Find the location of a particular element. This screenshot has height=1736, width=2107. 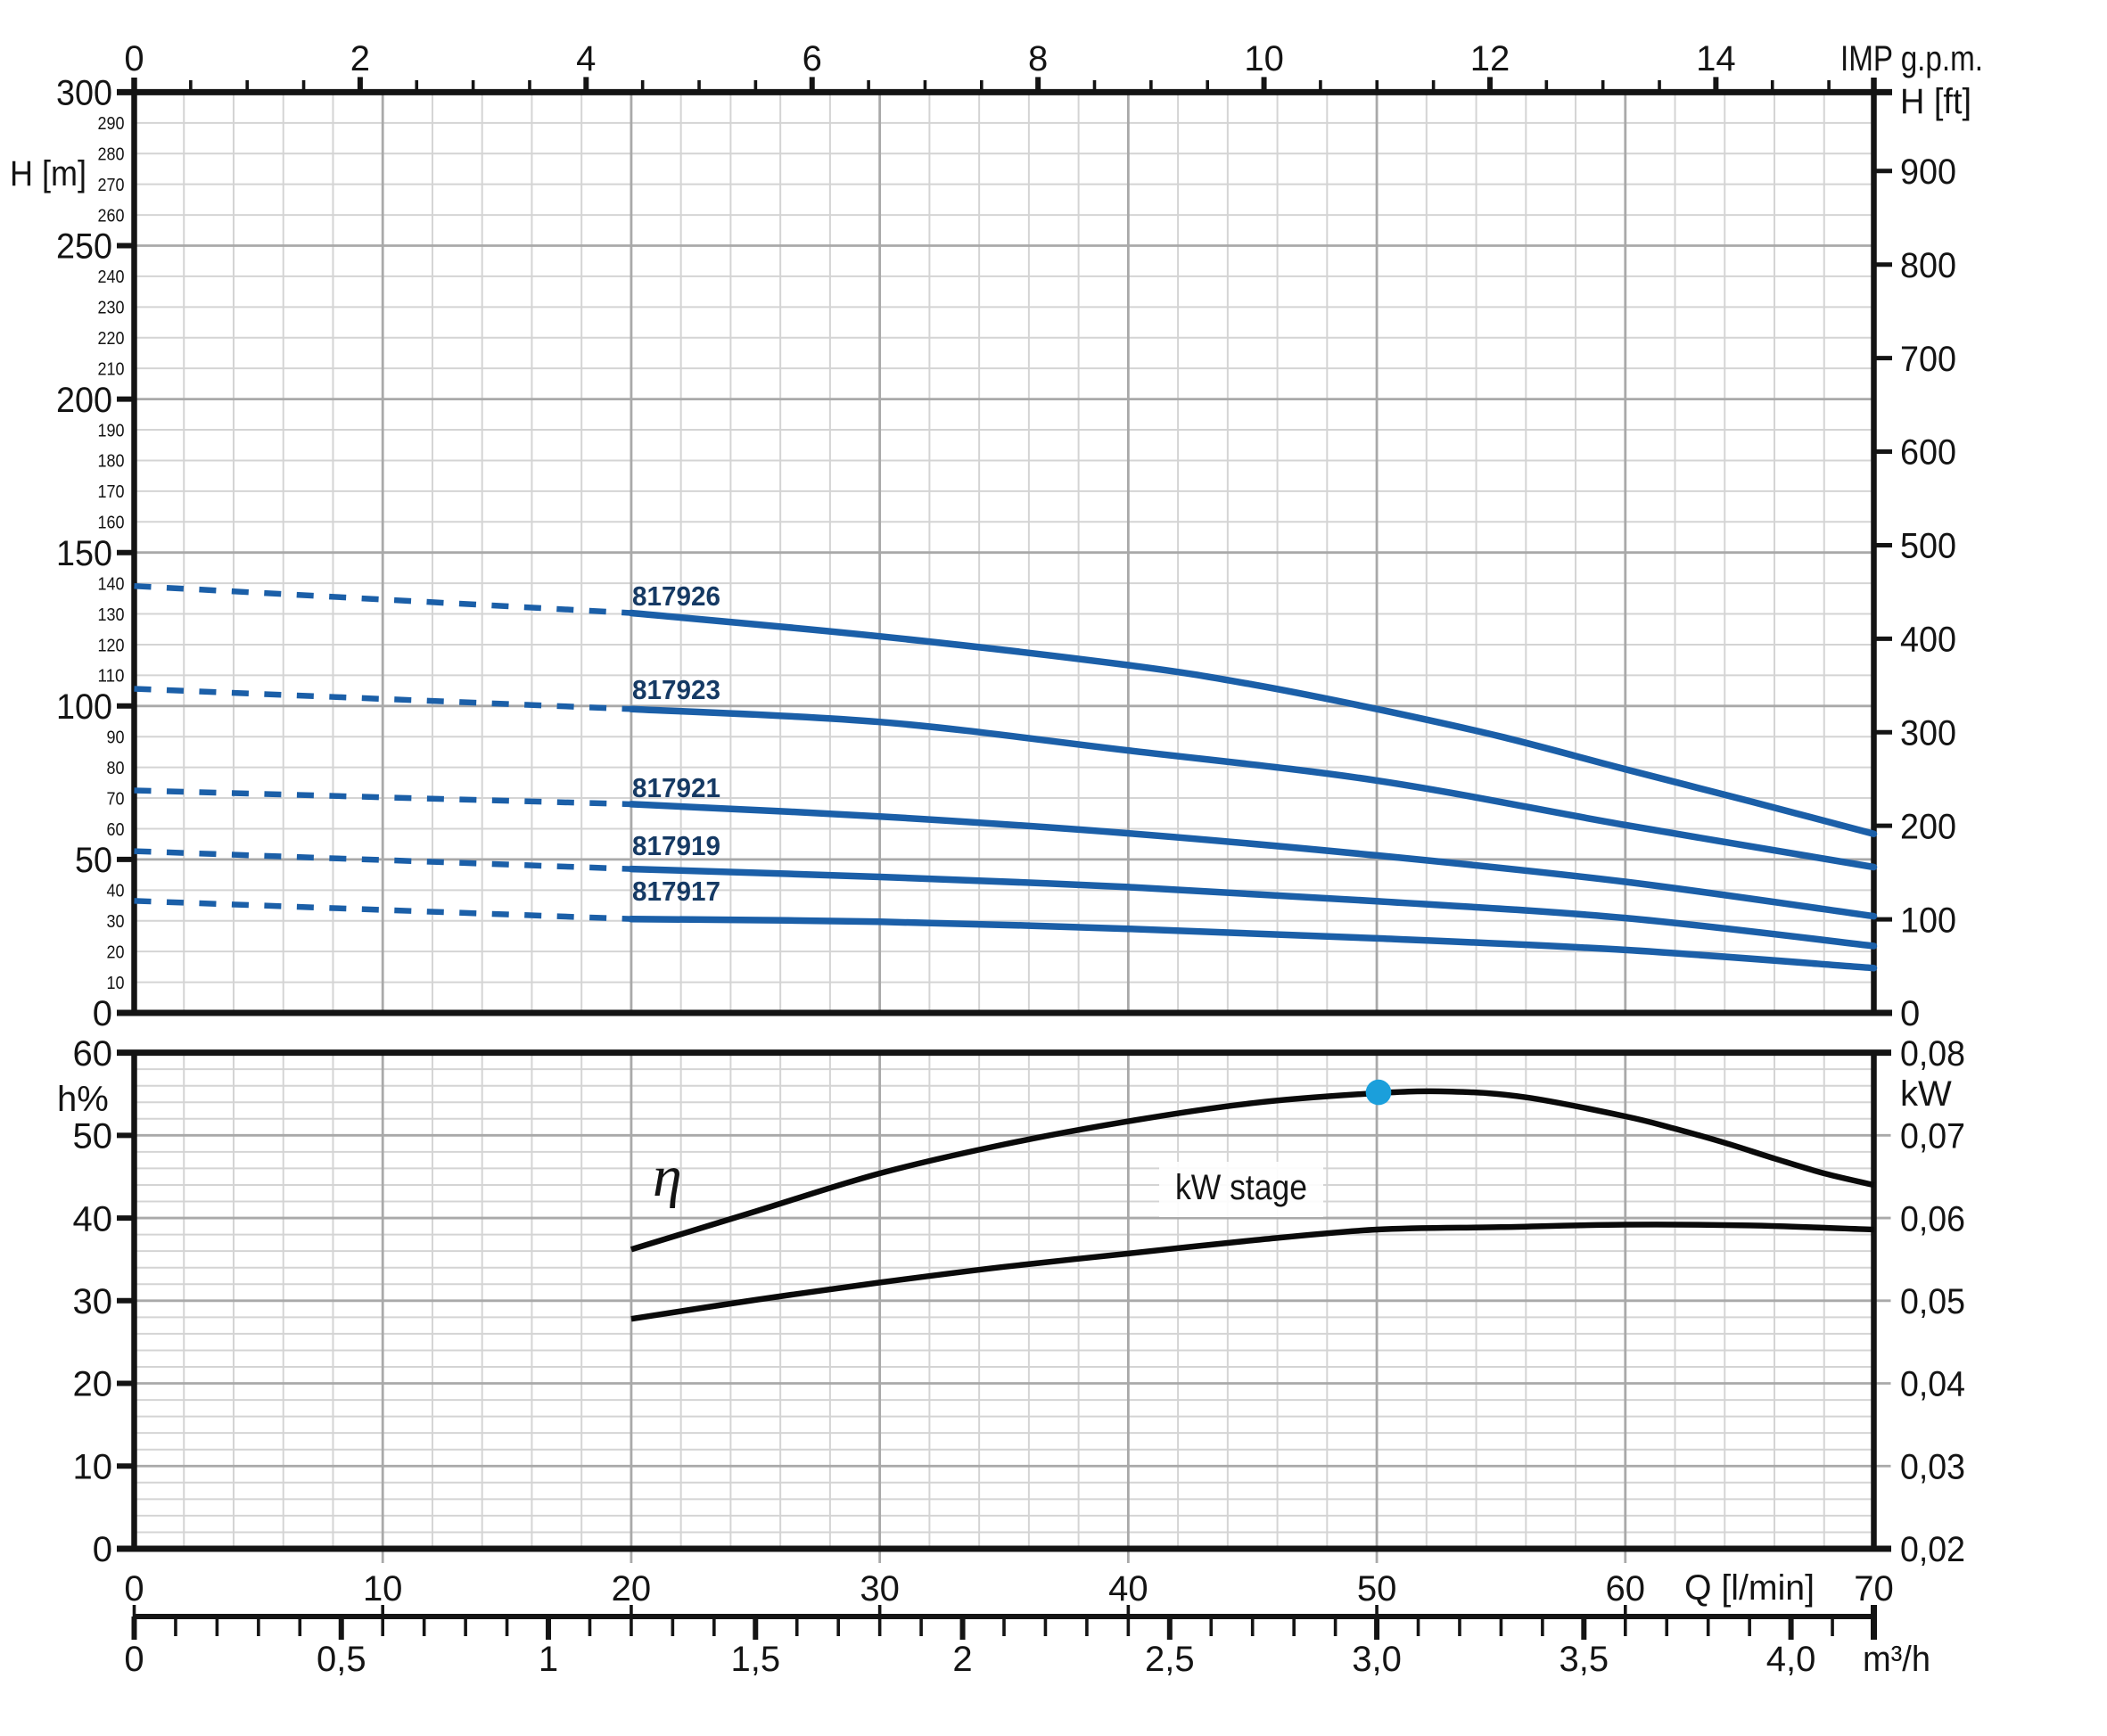

svg-text: 140 is located at coordinates (111, 584).